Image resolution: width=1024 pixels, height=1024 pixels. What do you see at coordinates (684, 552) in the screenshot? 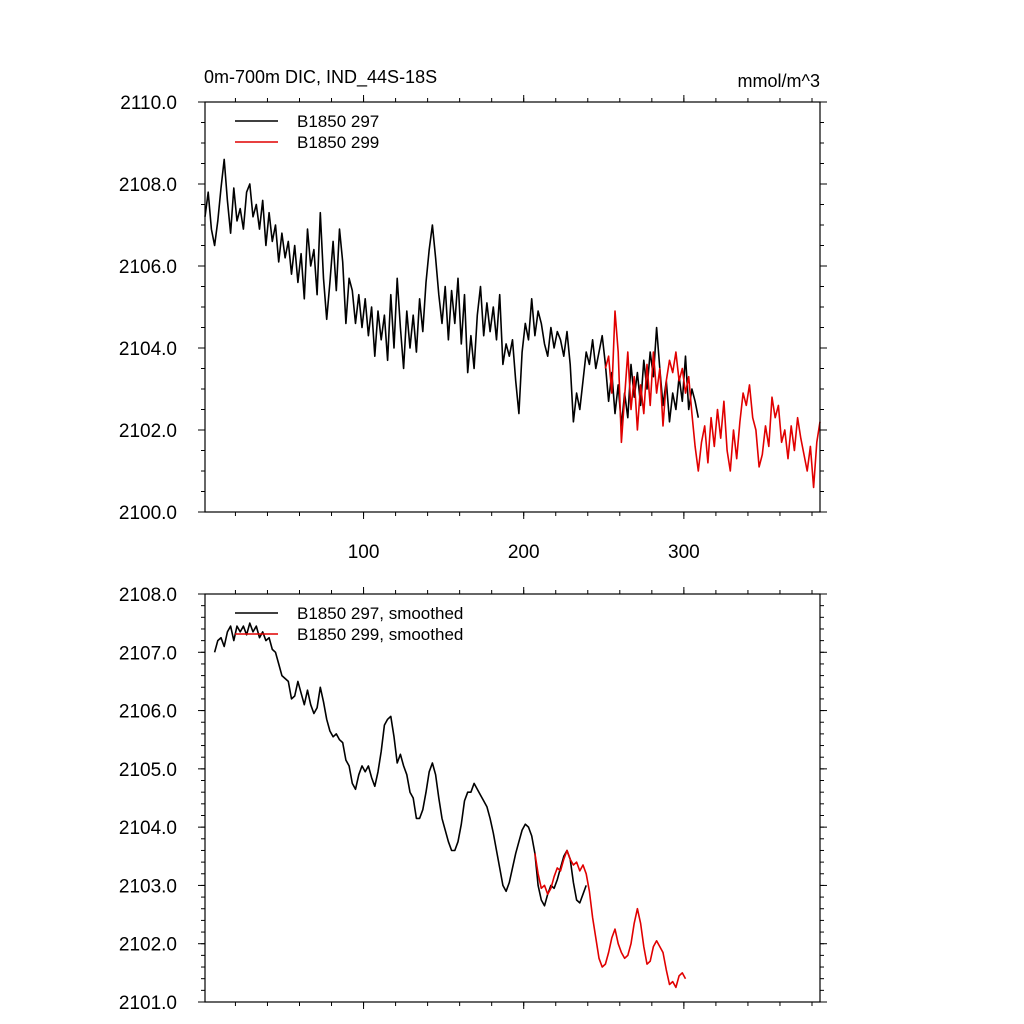
I see `x-tick-label: 300` at bounding box center [684, 552].